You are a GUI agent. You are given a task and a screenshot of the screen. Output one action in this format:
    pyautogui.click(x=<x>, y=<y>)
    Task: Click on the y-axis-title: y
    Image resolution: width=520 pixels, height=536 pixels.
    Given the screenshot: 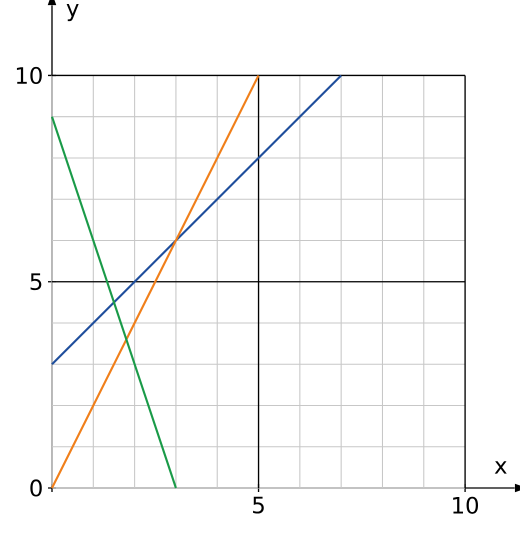 What is the action you would take?
    pyautogui.click(x=72, y=13)
    